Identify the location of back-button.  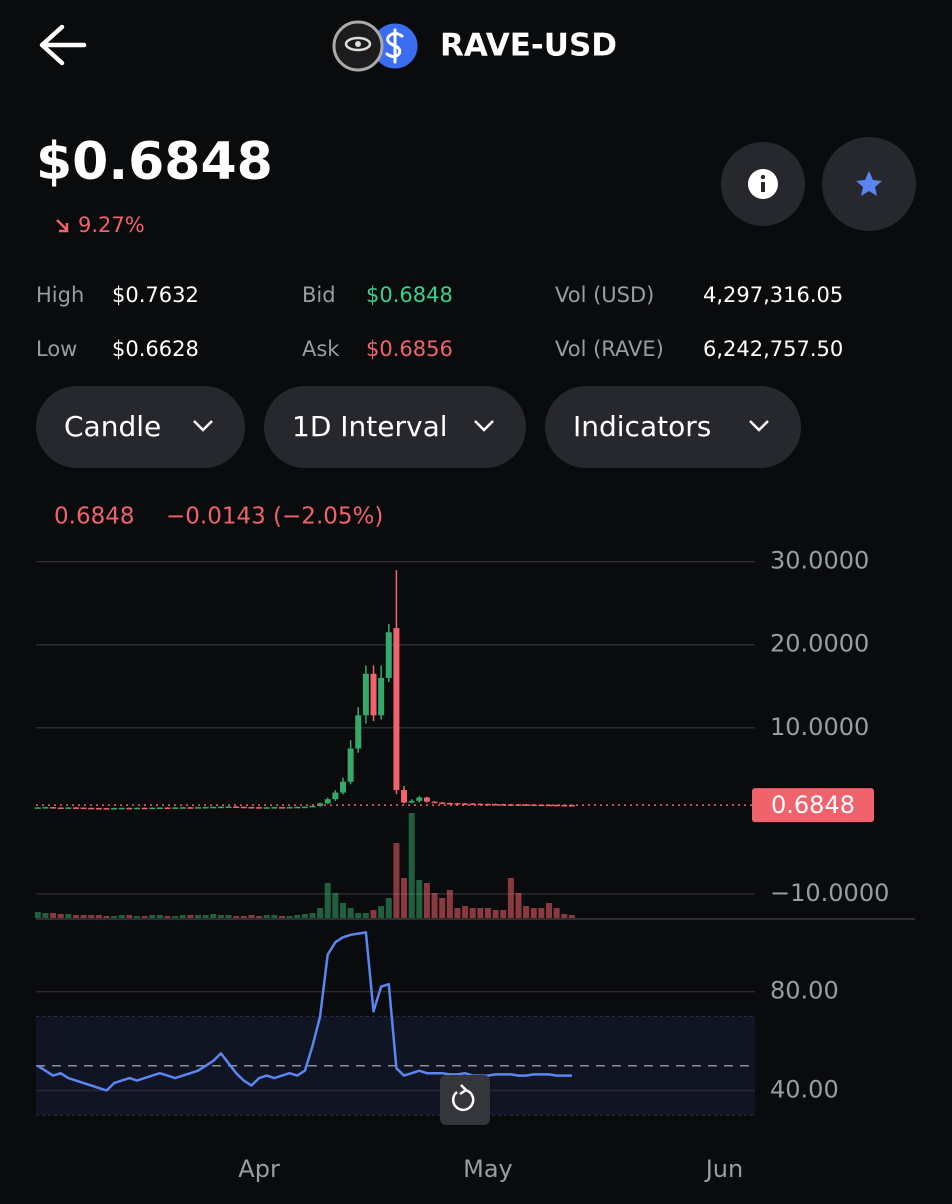
(63, 45).